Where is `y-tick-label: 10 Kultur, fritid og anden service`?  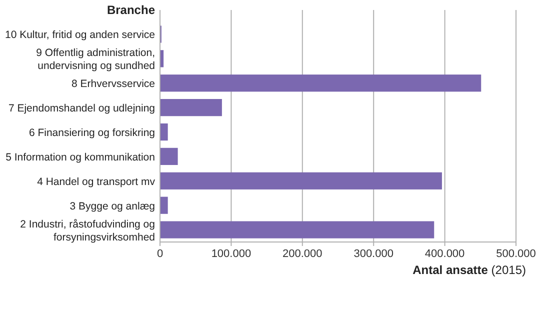 y-tick-label: 10 Kultur, fritid og anden service is located at coordinates (80, 35).